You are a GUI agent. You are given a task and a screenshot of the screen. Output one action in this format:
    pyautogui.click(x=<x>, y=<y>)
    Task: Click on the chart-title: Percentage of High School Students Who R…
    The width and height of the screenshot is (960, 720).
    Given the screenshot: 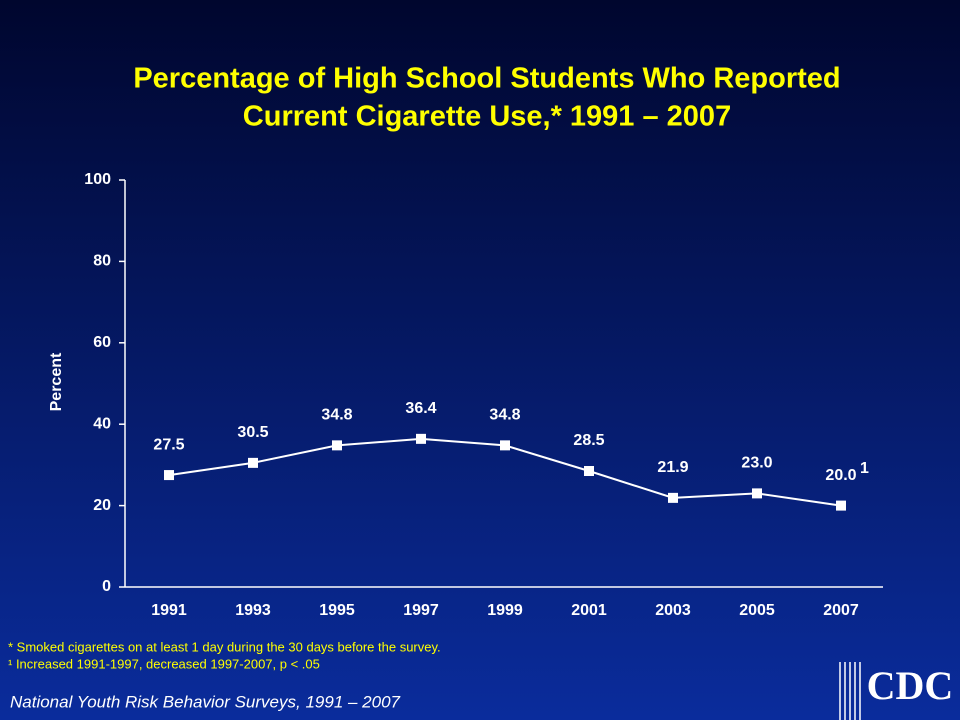 What is the action you would take?
    pyautogui.click(x=486, y=79)
    